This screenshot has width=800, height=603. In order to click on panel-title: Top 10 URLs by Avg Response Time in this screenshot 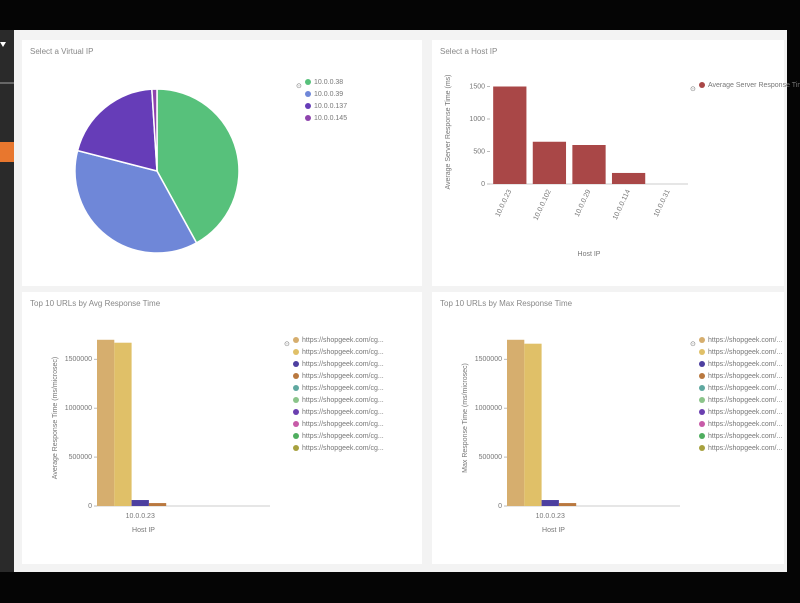, I will do `click(95, 303)`.